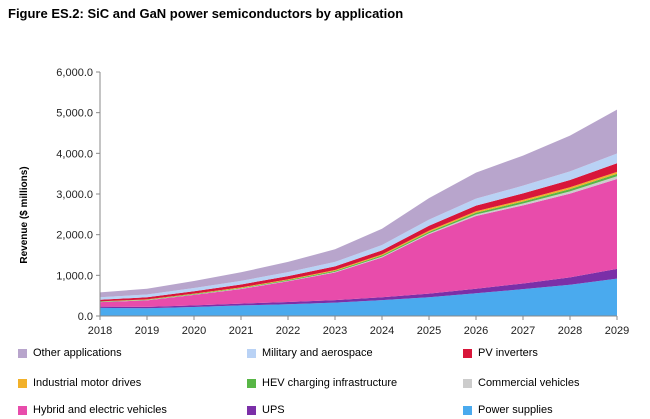  What do you see at coordinates (100, 331) in the screenshot?
I see `x-tick-label: 2018` at bounding box center [100, 331].